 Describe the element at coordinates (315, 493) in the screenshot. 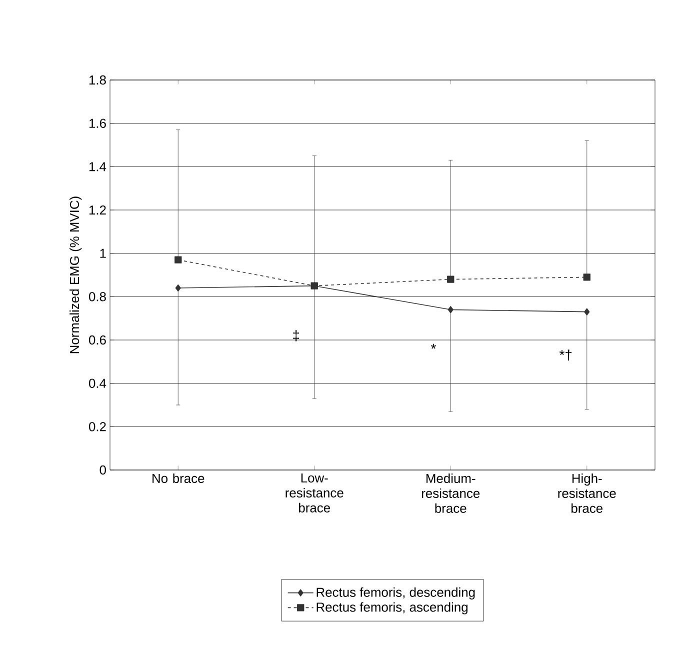

I see `x-tick-label: Low-resistance brace` at that location.